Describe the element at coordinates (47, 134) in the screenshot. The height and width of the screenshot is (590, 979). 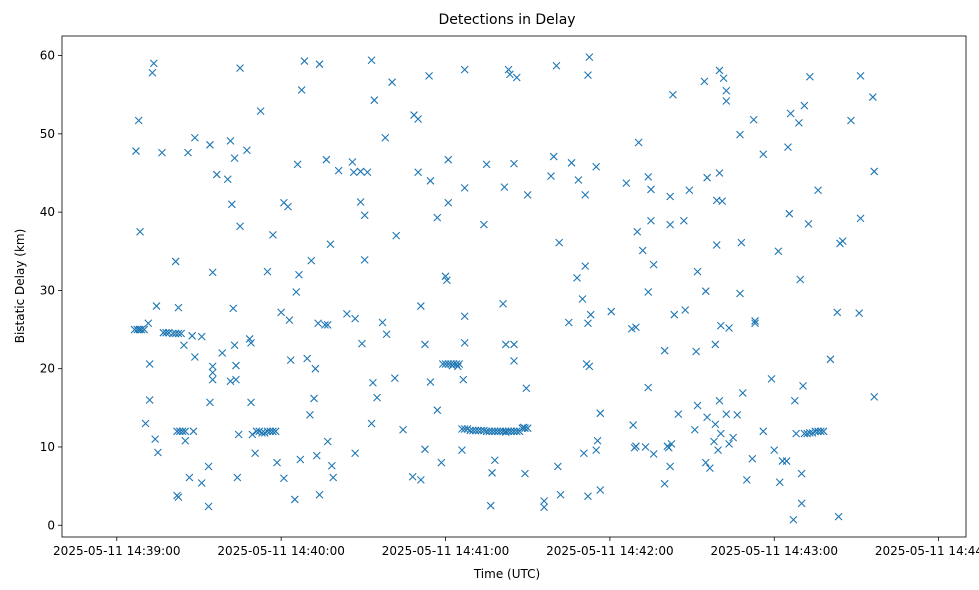
I see `y-tick-label: 50` at that location.